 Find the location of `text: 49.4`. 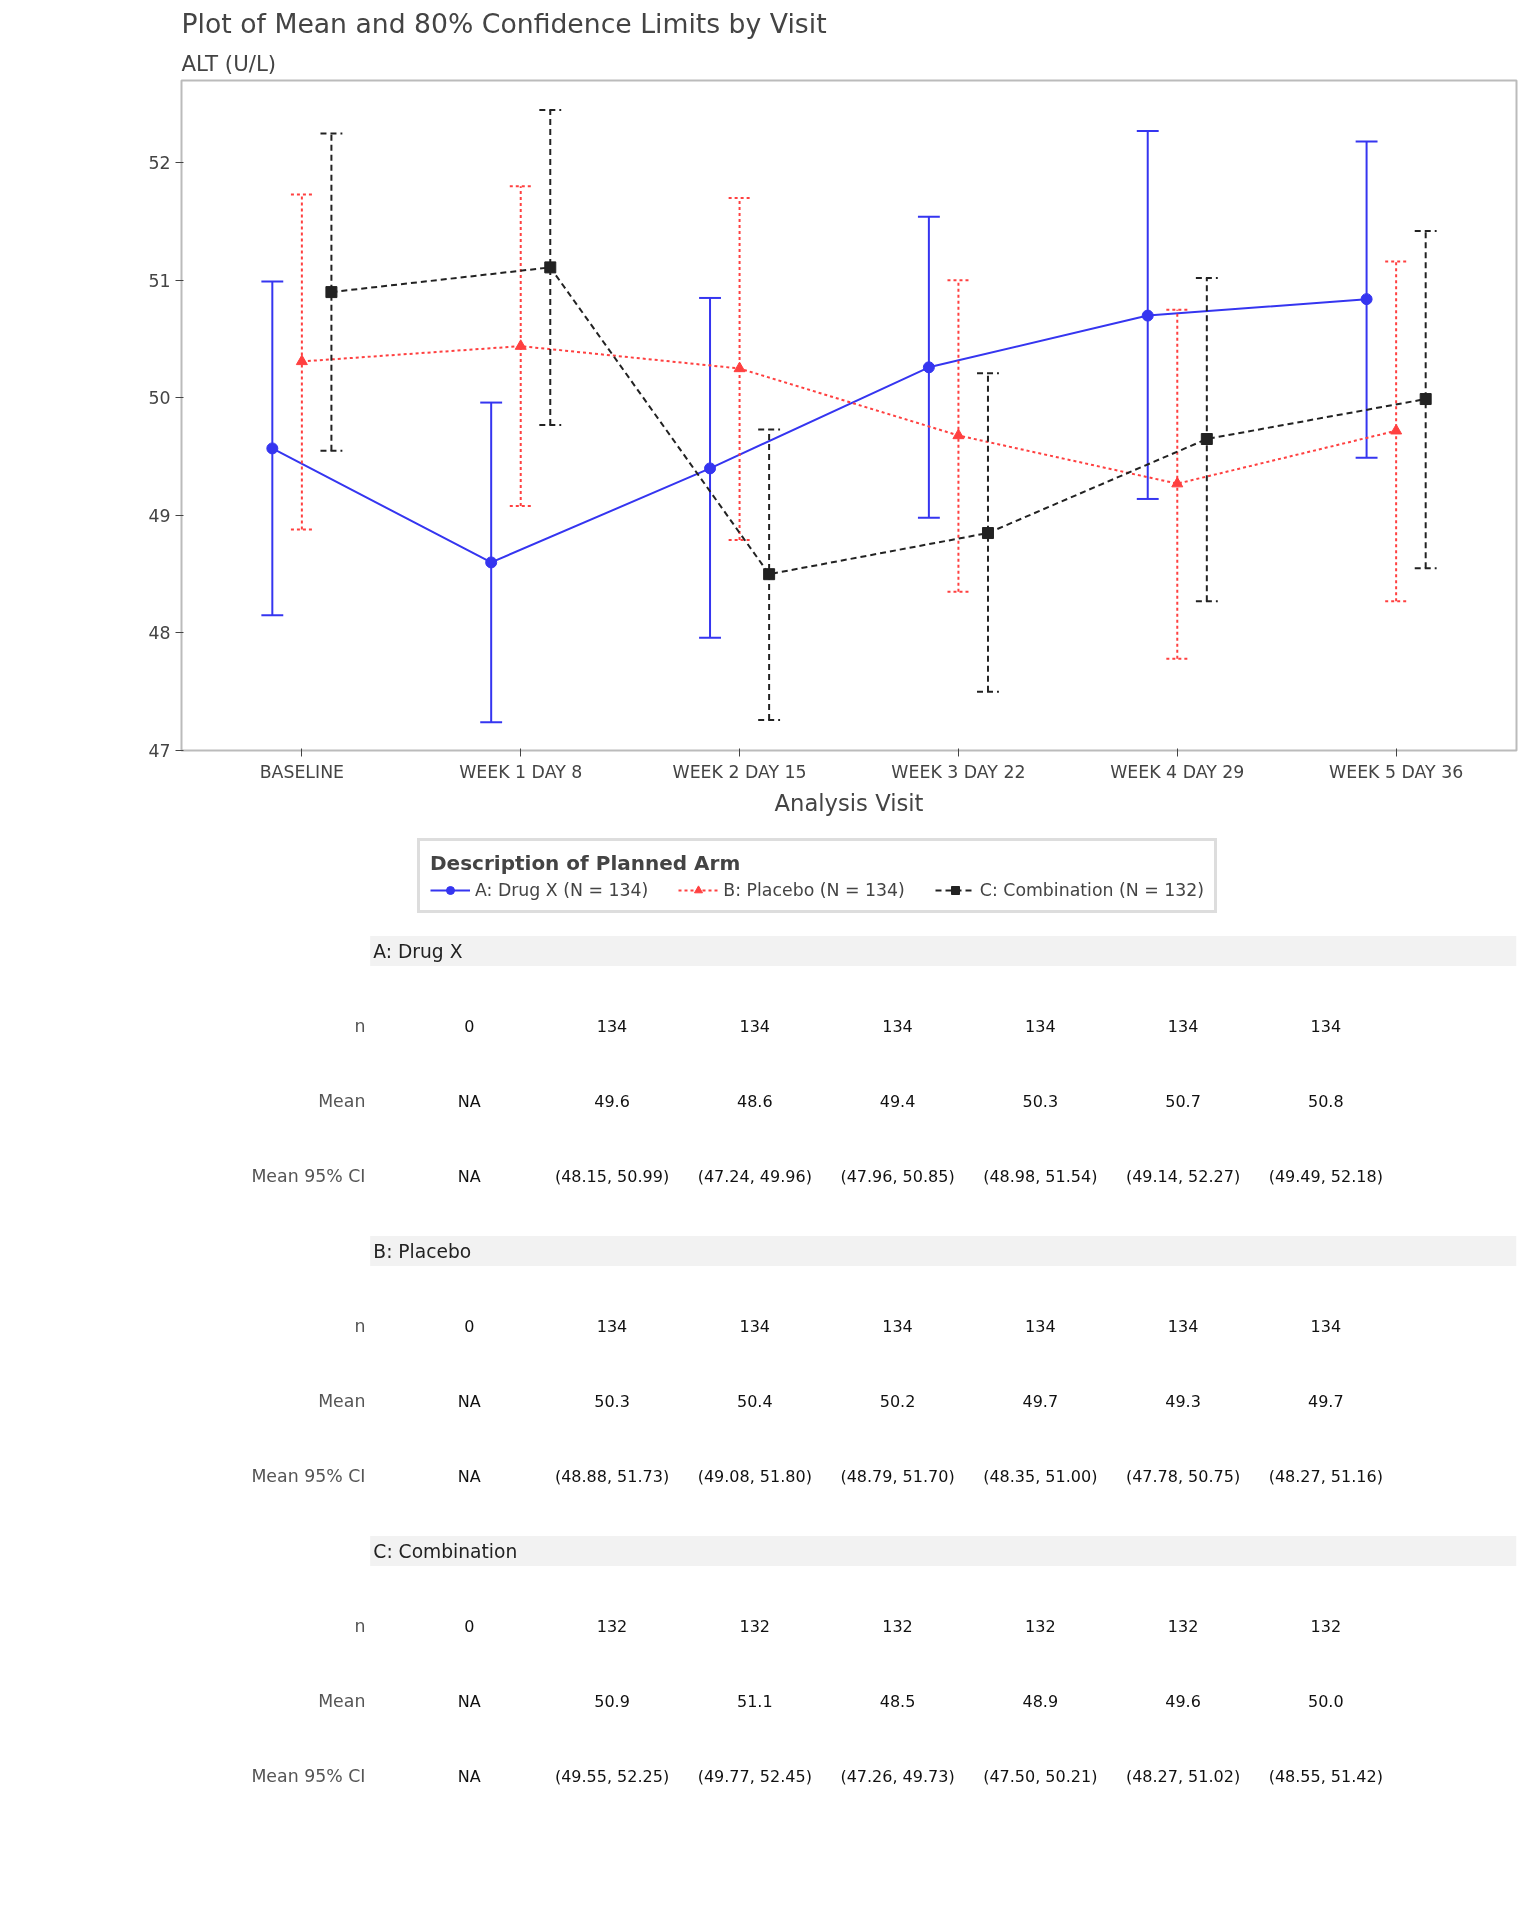

text: 49.4 is located at coordinates (897, 1101).